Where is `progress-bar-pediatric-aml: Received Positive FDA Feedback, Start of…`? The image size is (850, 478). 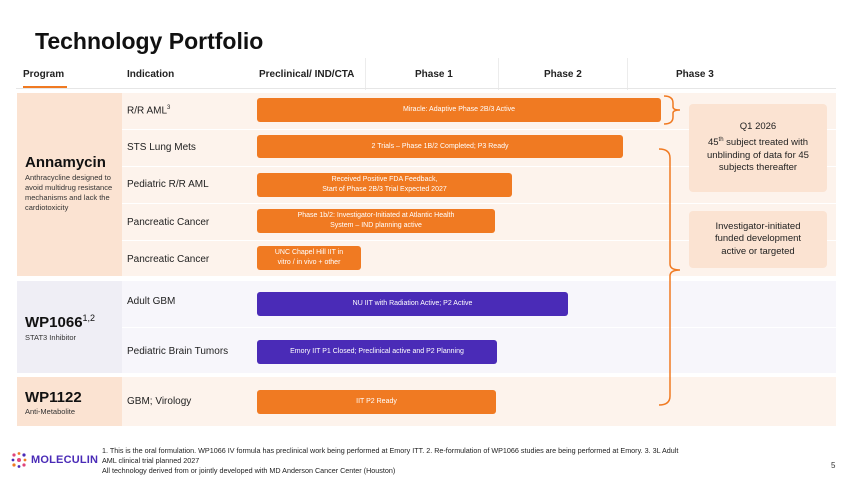
progress-bar-pediatric-aml: Received Positive FDA Feedback, Start of… is located at coordinates (384, 185).